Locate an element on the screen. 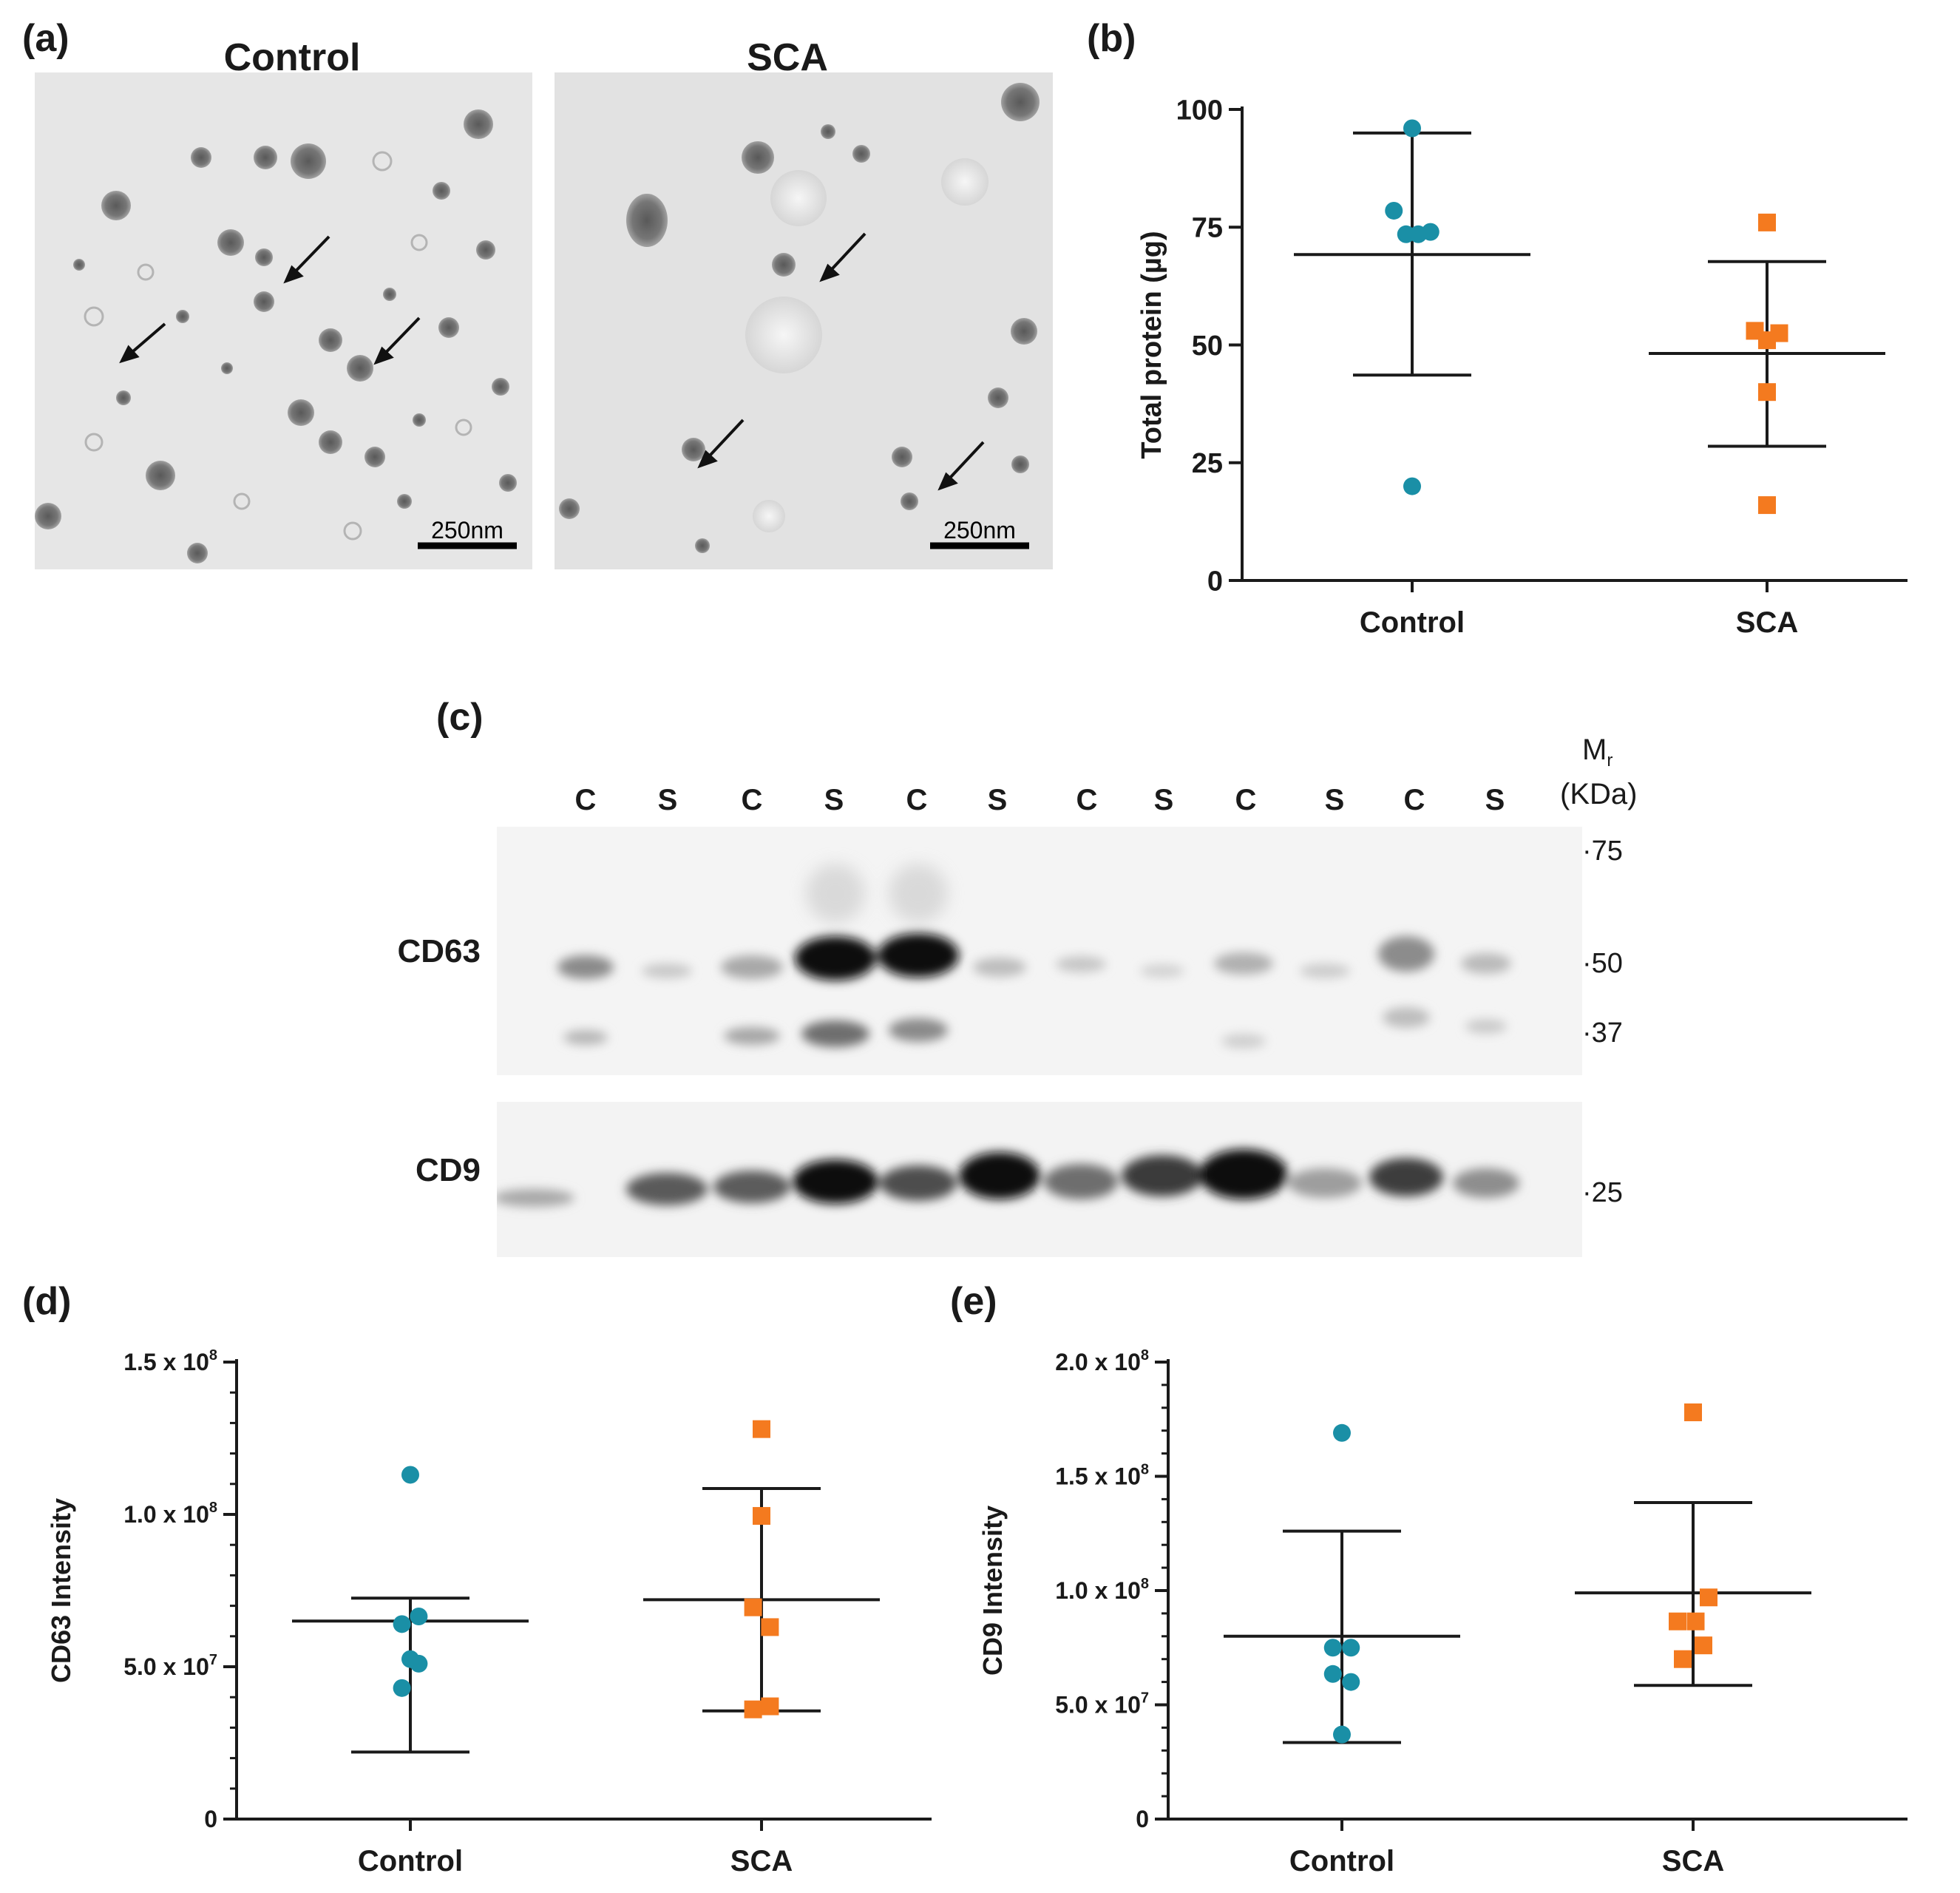 The height and width of the screenshot is (1893, 1960). marker-37: ·37 is located at coordinates (1602, 1033).